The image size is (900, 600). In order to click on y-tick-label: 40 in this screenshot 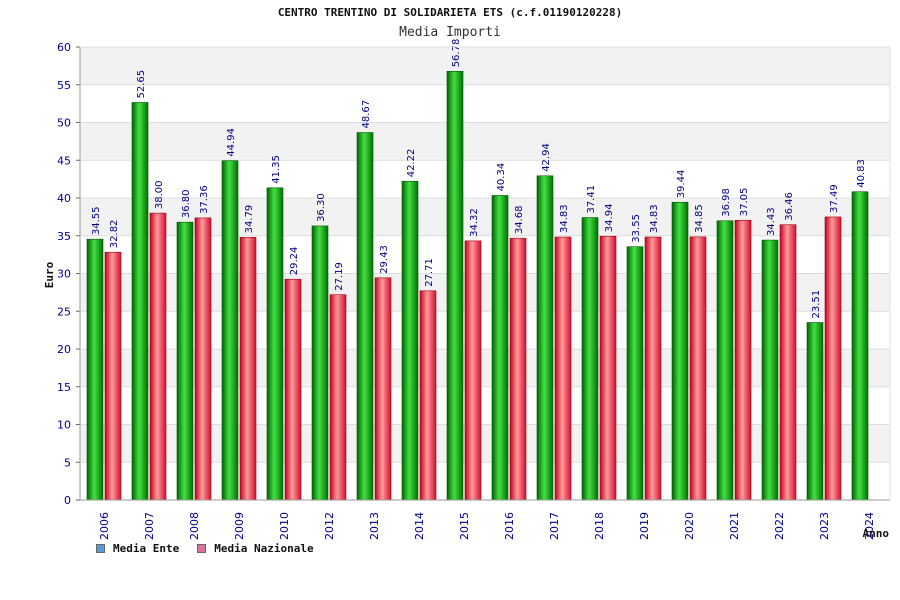, I will do `click(64, 198)`.